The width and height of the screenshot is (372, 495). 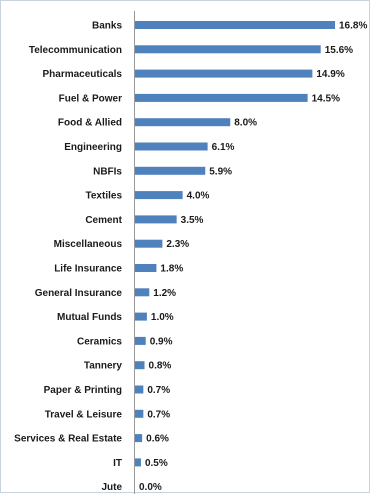 I want to click on value-label-0: 16.8%, so click(x=353, y=26).